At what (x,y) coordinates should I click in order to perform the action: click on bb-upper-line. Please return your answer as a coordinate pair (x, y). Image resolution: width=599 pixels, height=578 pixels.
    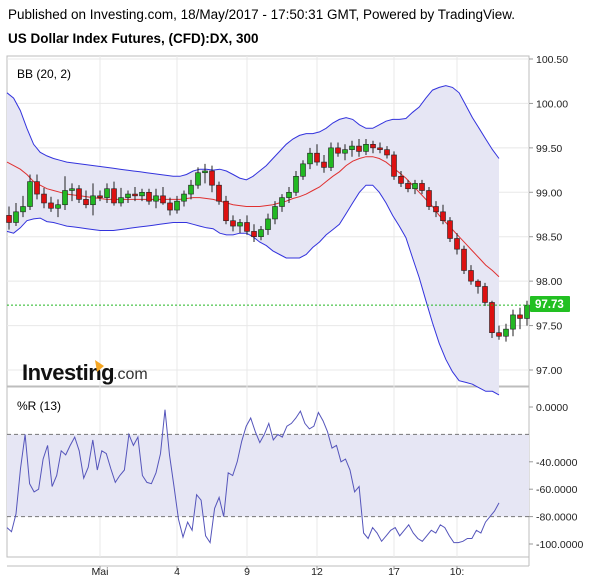
    Looking at the image, I should click on (253, 133).